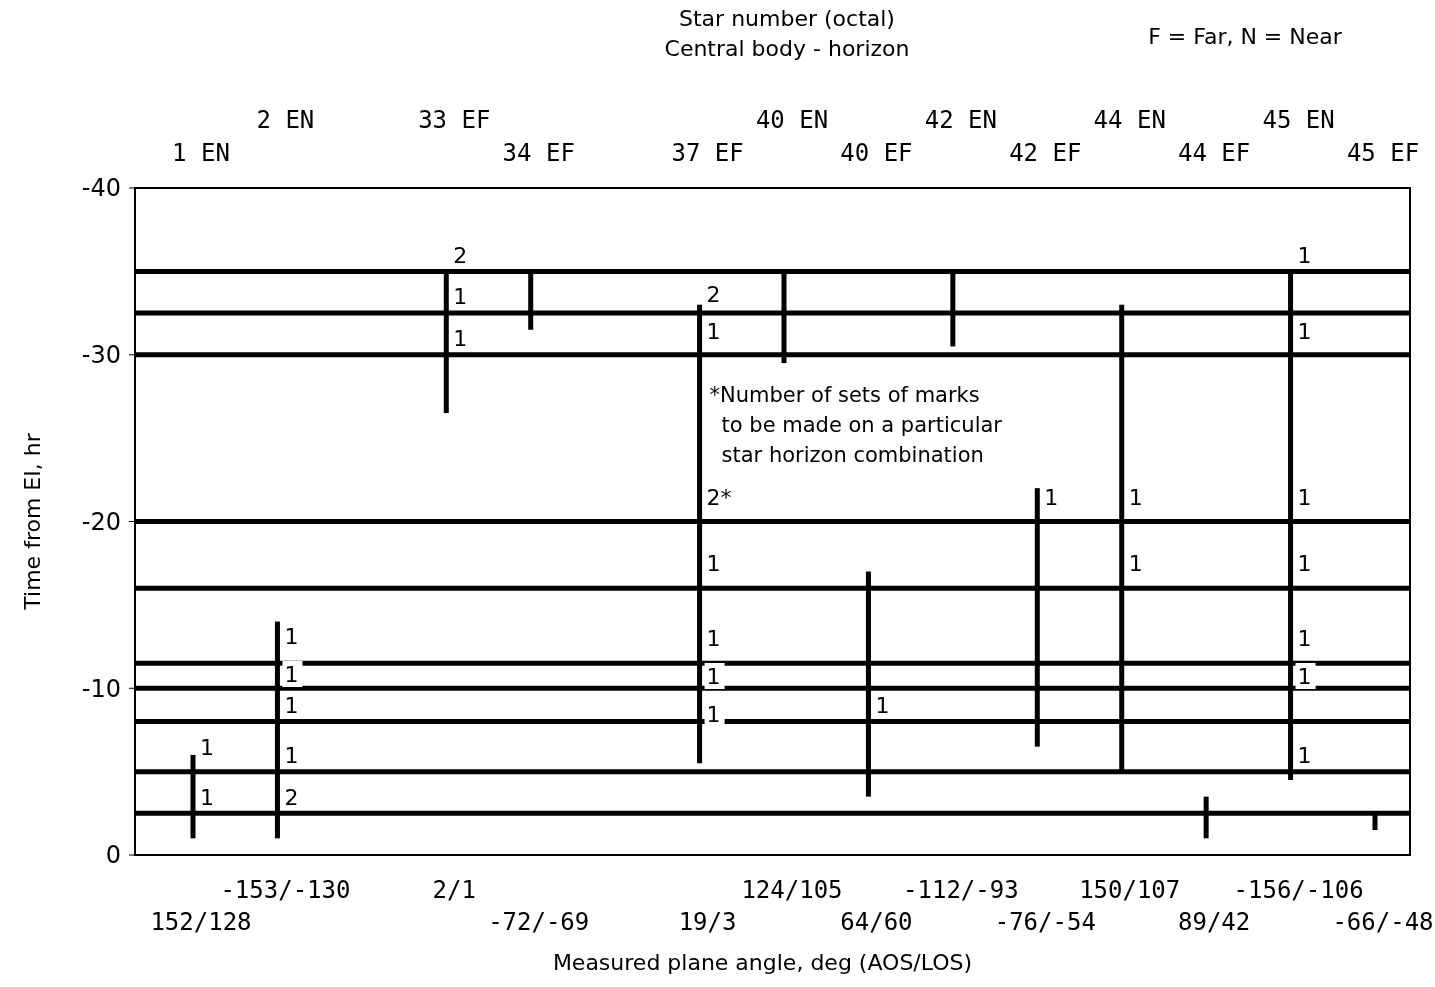 Image resolution: width=1435 pixels, height=987 pixels. I want to click on y-tick-label: -10, so click(101, 688).